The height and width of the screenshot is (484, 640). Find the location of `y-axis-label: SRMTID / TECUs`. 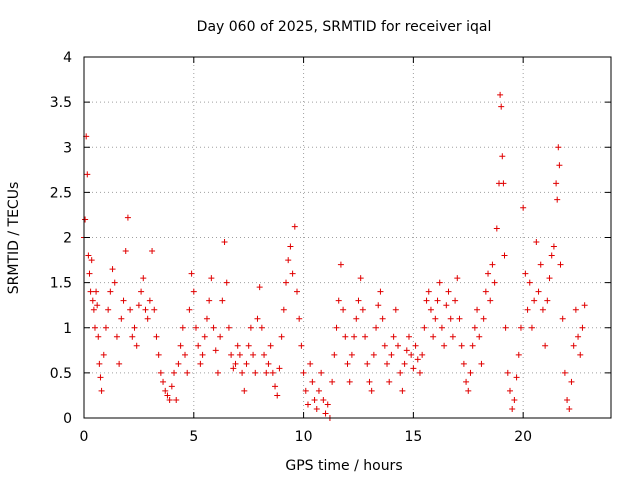

y-axis-label: SRMTID / TECUs is located at coordinates (14, 238).